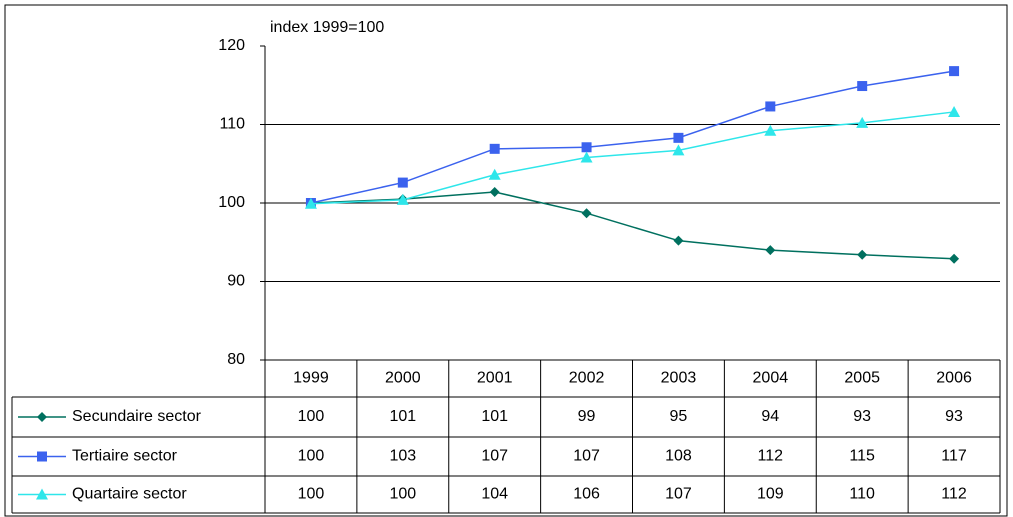 The width and height of the screenshot is (1013, 517). I want to click on table-cell: 104, so click(494, 494).